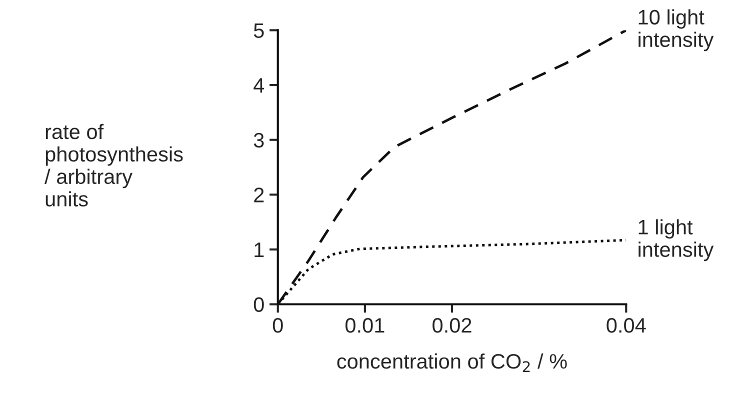 This screenshot has height=403, width=741. What do you see at coordinates (452, 362) in the screenshot?
I see `x-axis-title: concentration of CO$_{2}$ / %` at bounding box center [452, 362].